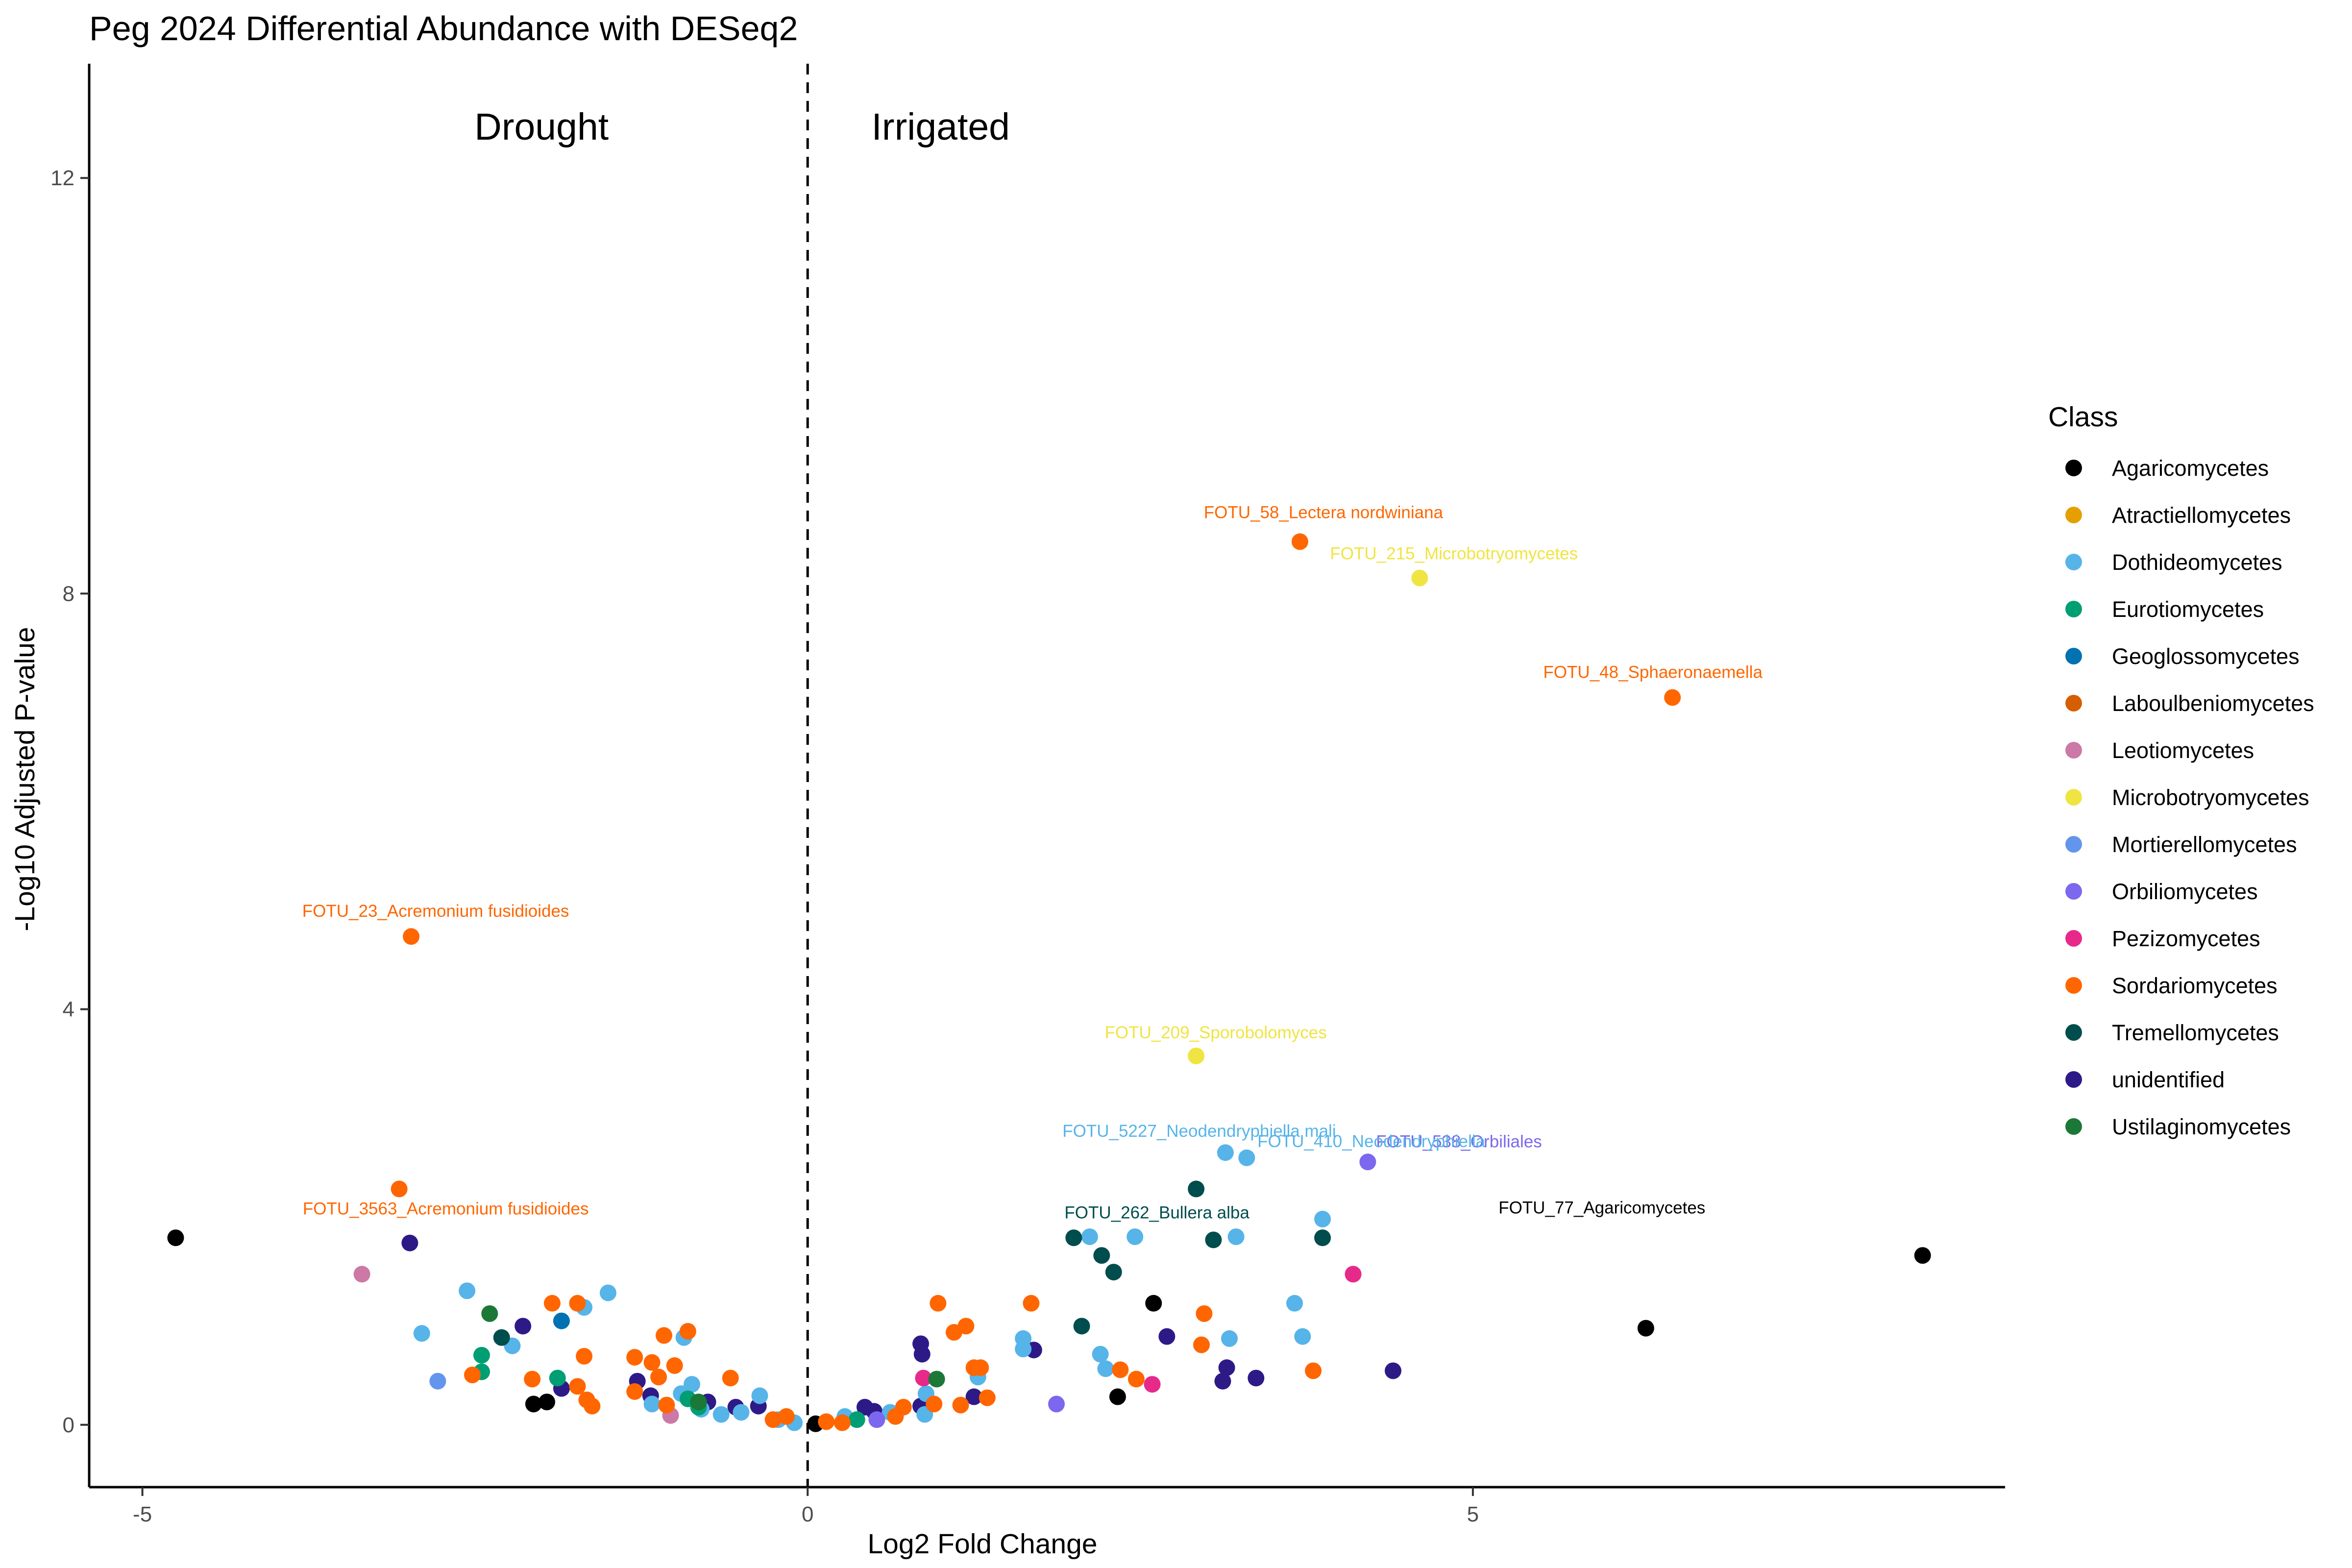 This screenshot has height=1568, width=2352. I want to click on legend-label: Leotiomycetes, so click(2183, 750).